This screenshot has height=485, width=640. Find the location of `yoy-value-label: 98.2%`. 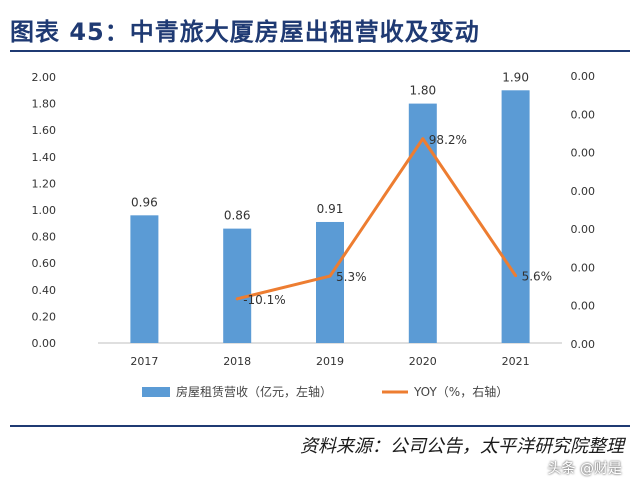

yoy-value-label: 98.2% is located at coordinates (448, 140).